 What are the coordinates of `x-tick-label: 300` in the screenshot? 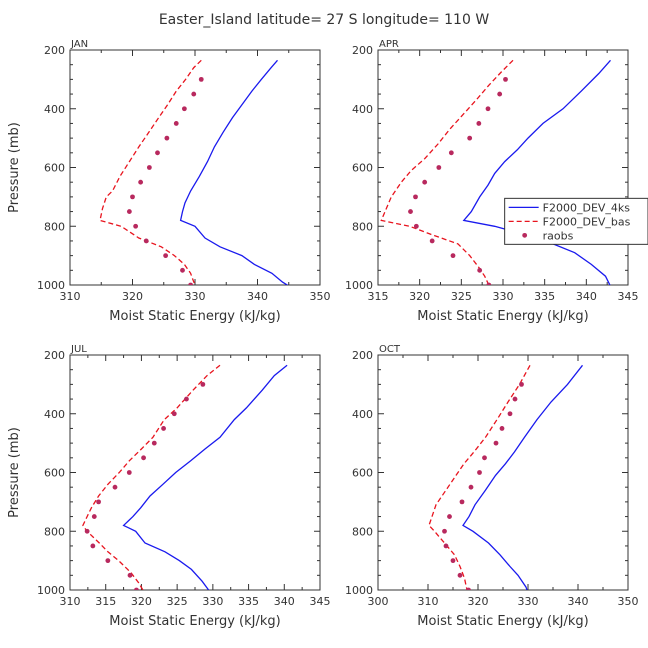 It's located at (378, 601).